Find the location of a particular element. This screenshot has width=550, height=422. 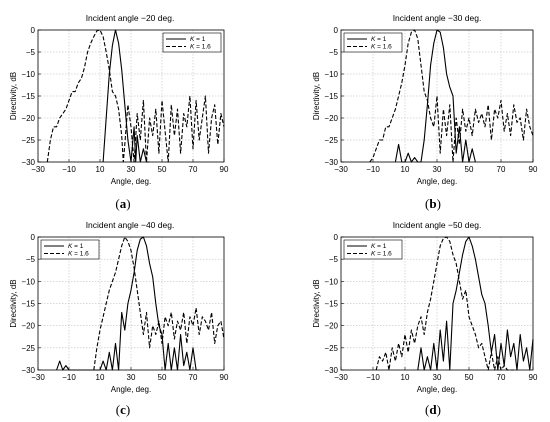

caption-c: (c) is located at coordinates (123, 409).